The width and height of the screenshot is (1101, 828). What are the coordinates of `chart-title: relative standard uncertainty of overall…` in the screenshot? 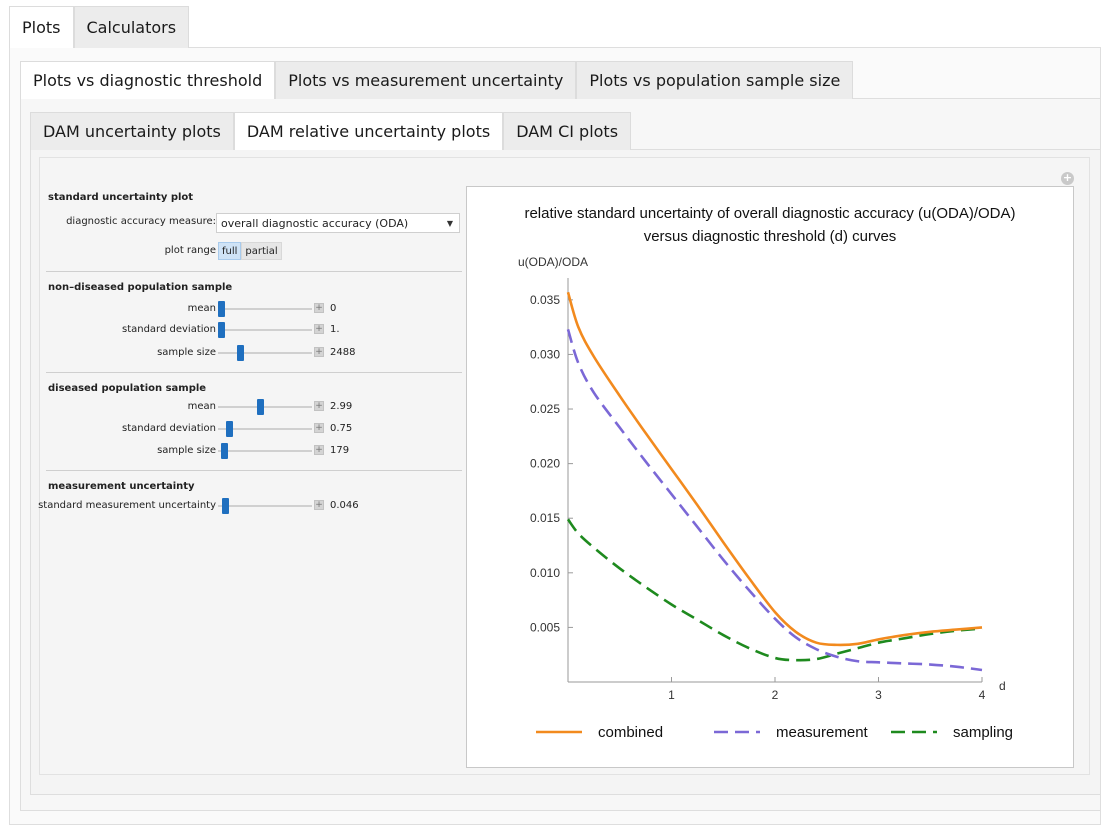 It's located at (769, 213).